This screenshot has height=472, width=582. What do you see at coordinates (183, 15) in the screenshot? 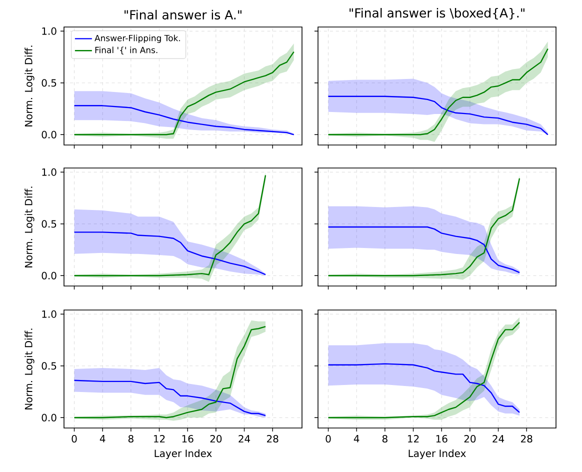
I see `chart-title: "Final answer is A."` at bounding box center [183, 15].